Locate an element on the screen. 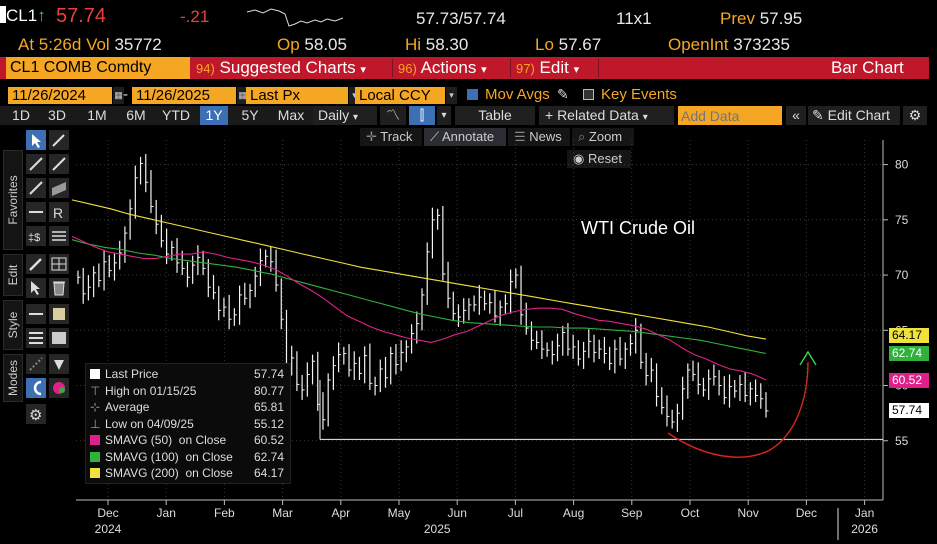  weight-icon is located at coordinates (36, 338).